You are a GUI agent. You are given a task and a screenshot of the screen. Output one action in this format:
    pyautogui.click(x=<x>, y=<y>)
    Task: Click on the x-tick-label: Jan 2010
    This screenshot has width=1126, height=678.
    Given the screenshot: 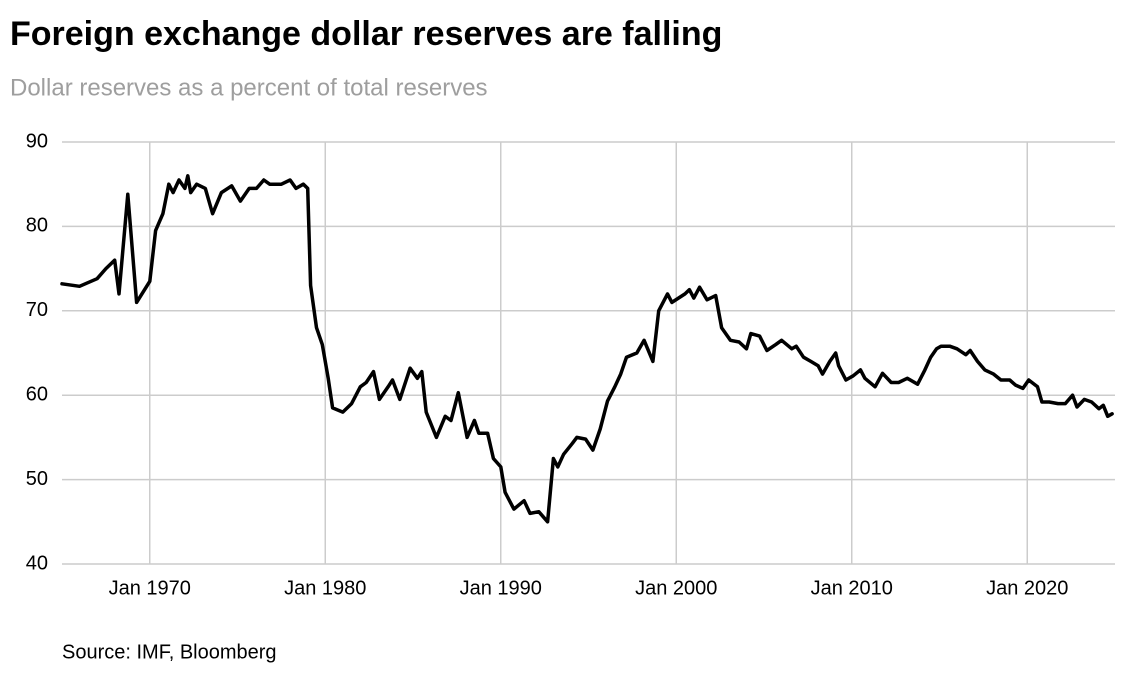 What is the action you would take?
    pyautogui.click(x=852, y=588)
    